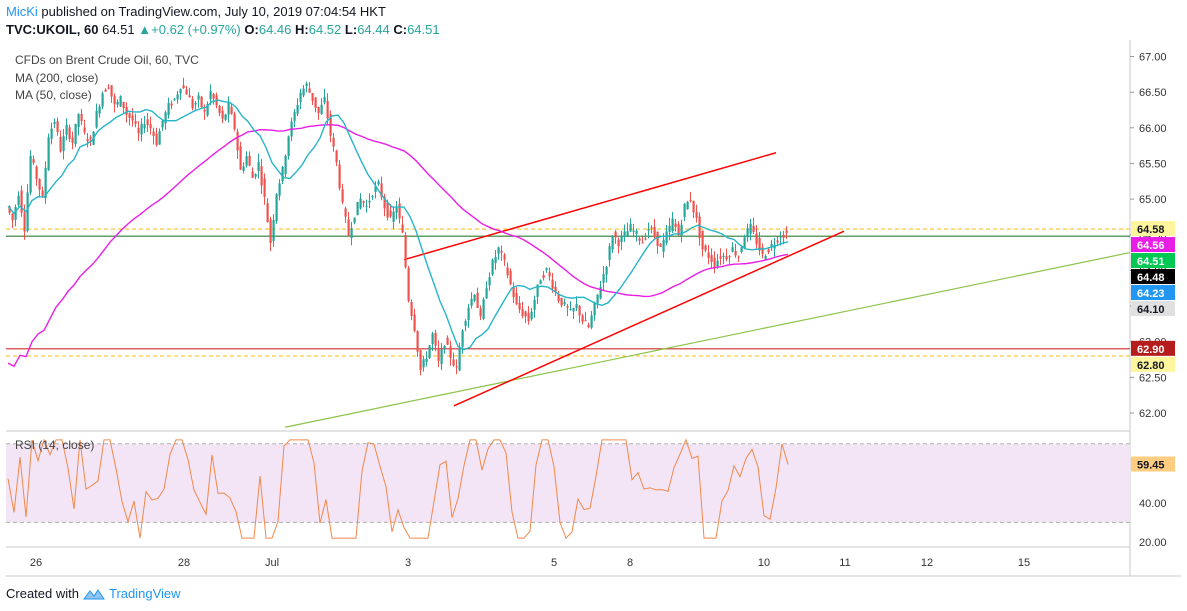  What do you see at coordinates (373, 29) in the screenshot?
I see `low-value: 64.44` at bounding box center [373, 29].